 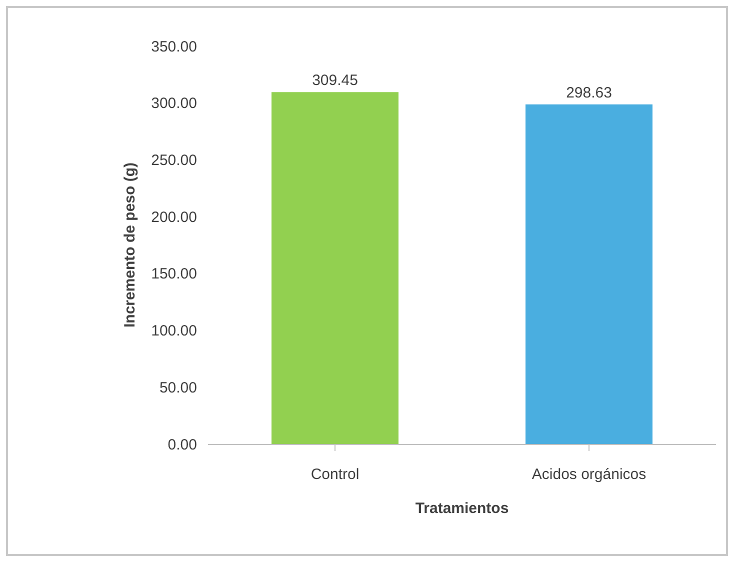 I want to click on x-tick-label: Control, so click(x=335, y=474).